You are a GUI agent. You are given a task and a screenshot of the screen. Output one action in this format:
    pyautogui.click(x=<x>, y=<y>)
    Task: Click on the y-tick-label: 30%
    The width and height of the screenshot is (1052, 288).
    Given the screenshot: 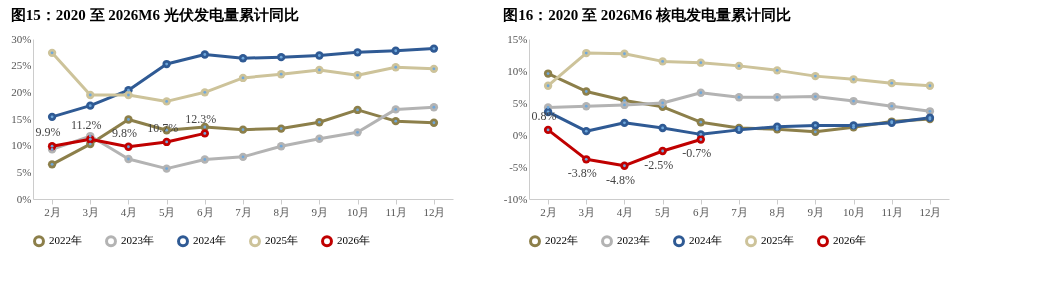 What is the action you would take?
    pyautogui.click(x=21, y=38)
    